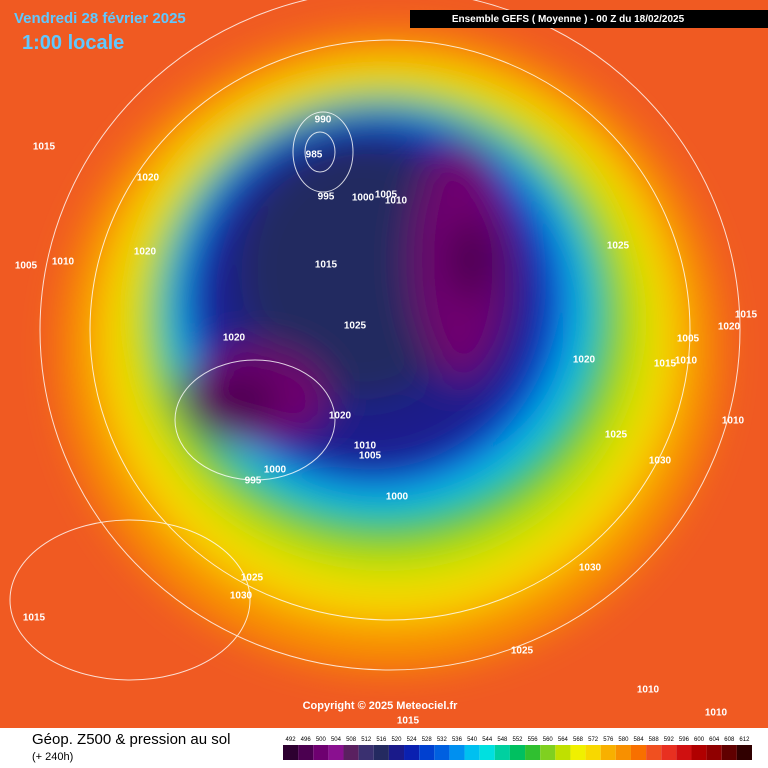 This screenshot has width=768, height=768. Describe the element at coordinates (73, 43) in the screenshot. I see `time: 1:00 locale` at that location.